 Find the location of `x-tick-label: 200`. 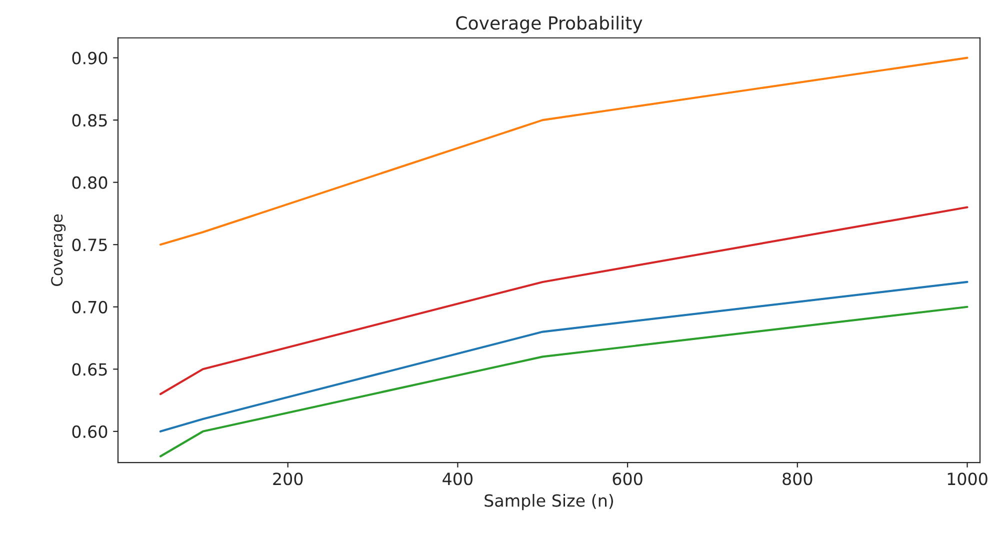

x-tick-label: 200 is located at coordinates (288, 479).